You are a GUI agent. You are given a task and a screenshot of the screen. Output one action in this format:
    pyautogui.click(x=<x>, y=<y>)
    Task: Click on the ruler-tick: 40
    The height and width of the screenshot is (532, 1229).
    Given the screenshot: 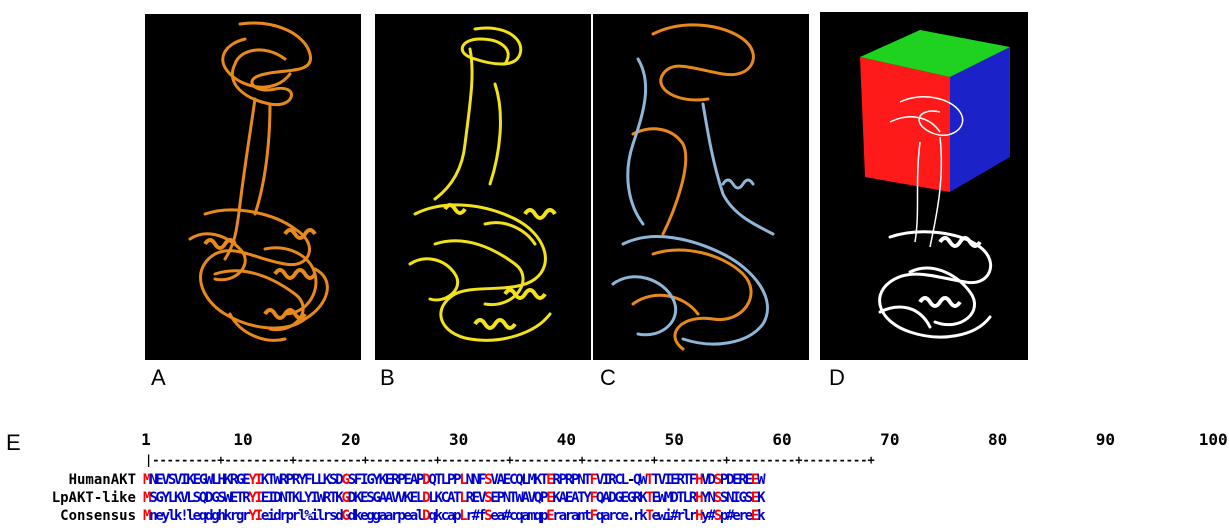 What is the action you would take?
    pyautogui.click(x=566, y=439)
    